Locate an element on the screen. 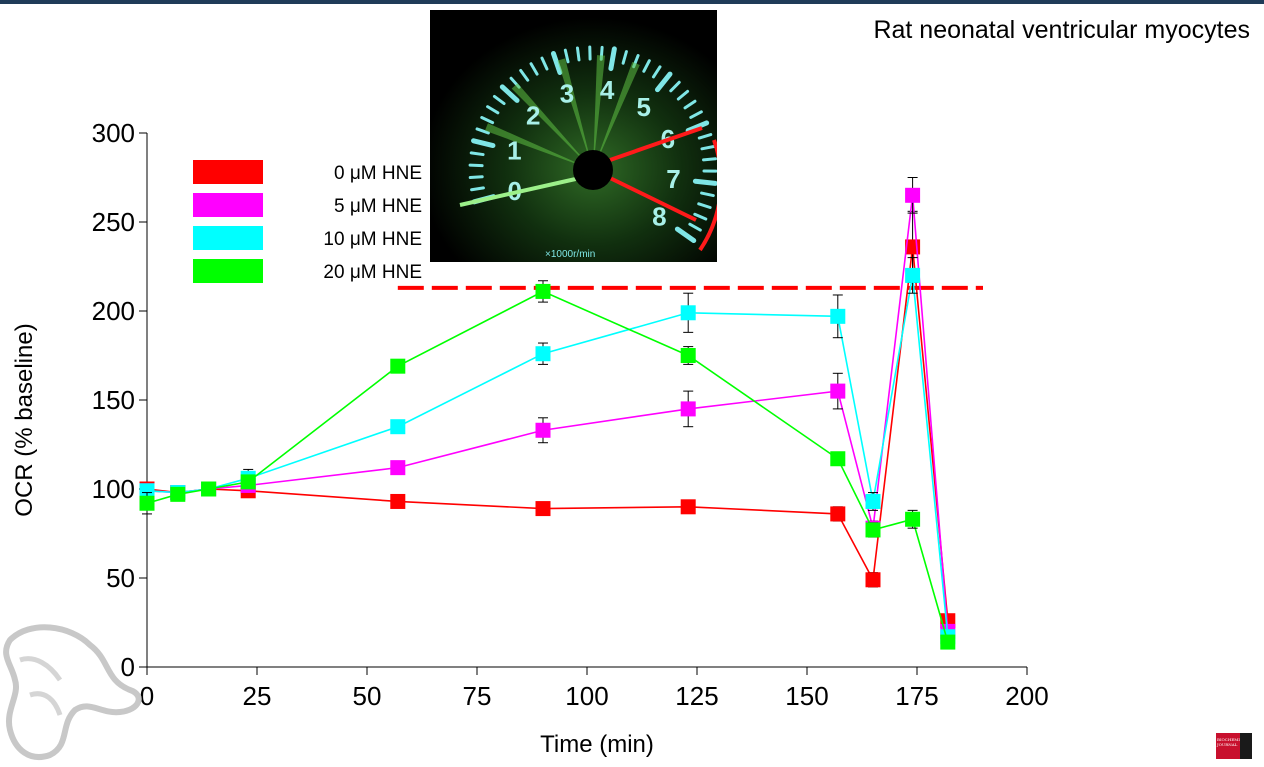 The image size is (1264, 767). legend-label: 5 μM HNE is located at coordinates (378, 206).